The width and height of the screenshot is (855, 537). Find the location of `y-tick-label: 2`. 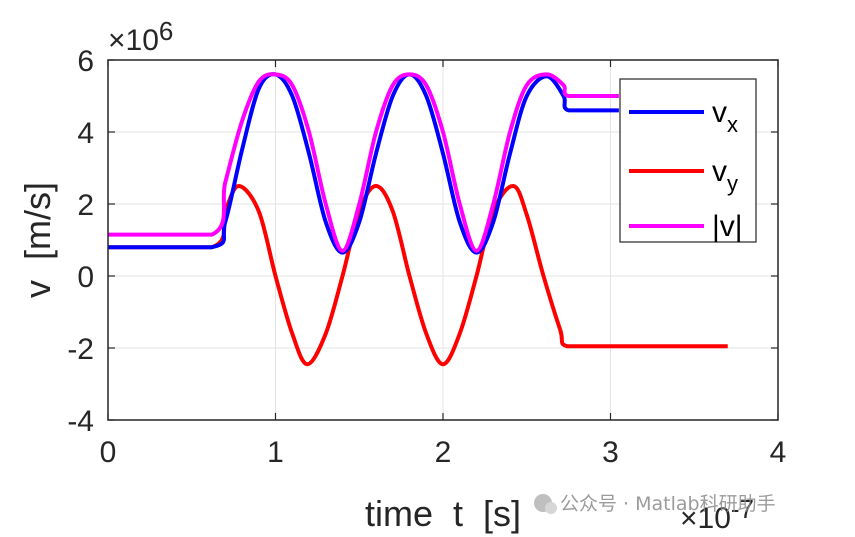

y-tick-label: 2 is located at coordinates (85, 205).